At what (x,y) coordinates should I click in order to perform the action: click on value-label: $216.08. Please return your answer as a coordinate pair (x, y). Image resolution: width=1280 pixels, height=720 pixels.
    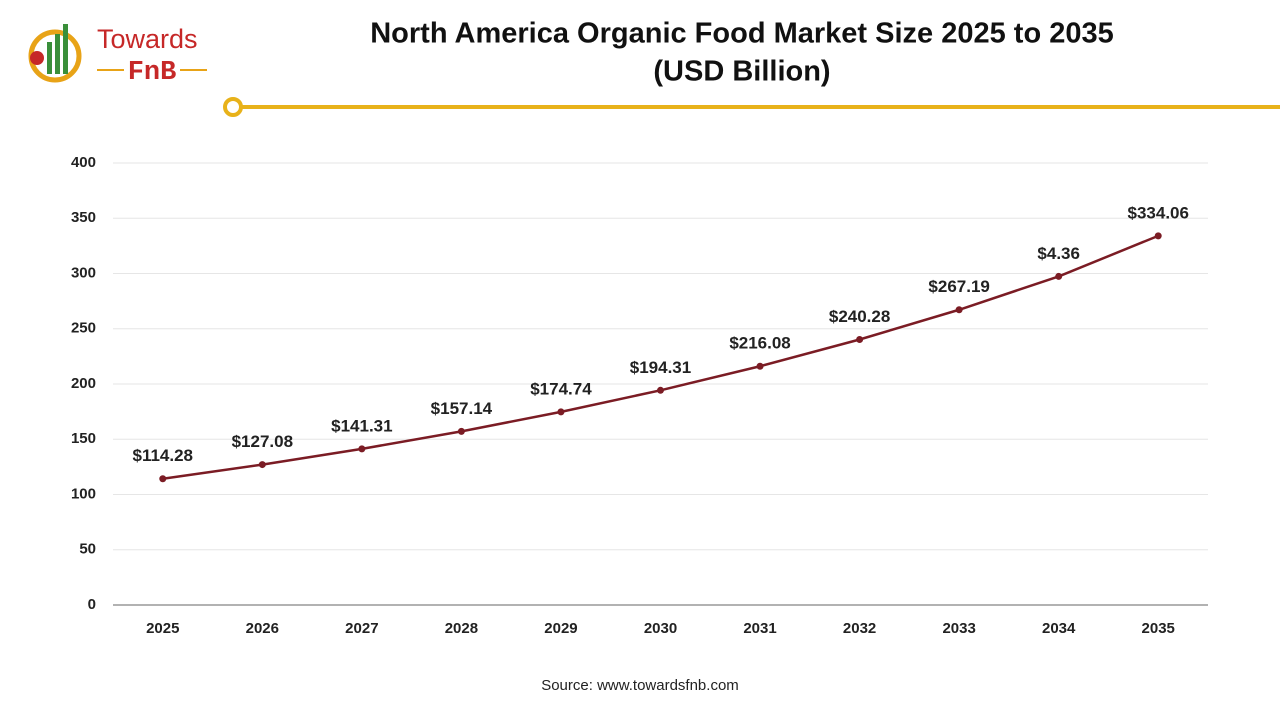
    Looking at the image, I should click on (759, 343).